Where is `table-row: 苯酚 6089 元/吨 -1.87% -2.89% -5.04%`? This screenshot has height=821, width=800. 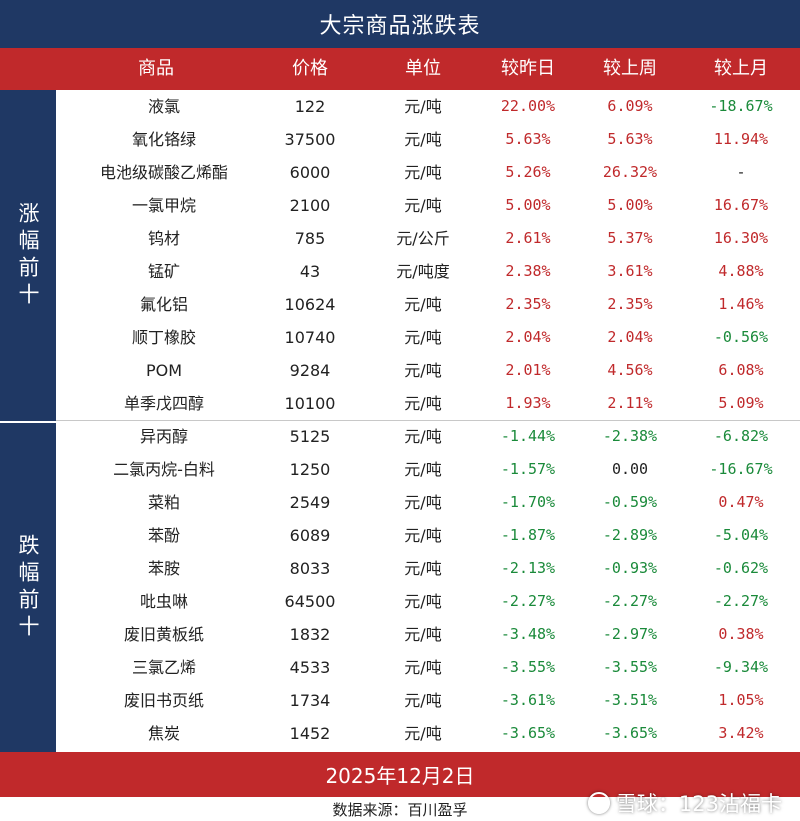 table-row: 苯酚 6089 元/吨 -1.87% -2.89% -5.04% is located at coordinates (428, 535).